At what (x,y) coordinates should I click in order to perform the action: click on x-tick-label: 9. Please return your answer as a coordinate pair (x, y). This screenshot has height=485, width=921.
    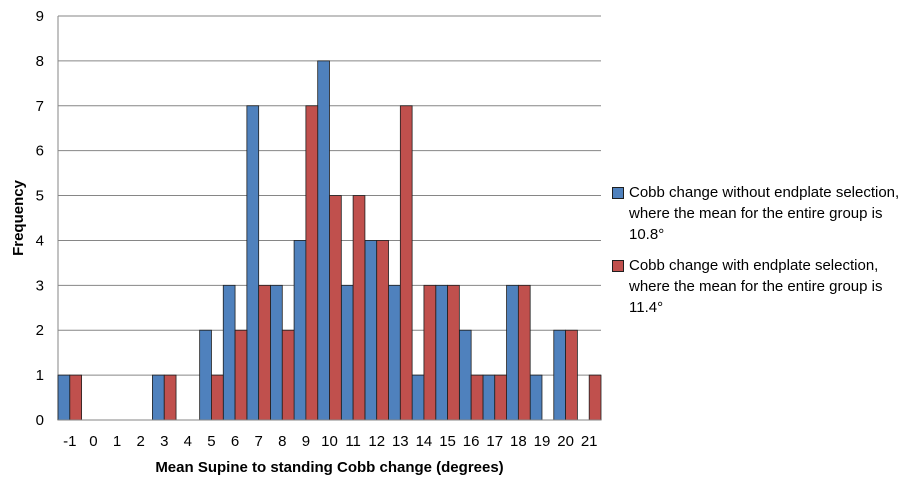
    Looking at the image, I should click on (306, 441).